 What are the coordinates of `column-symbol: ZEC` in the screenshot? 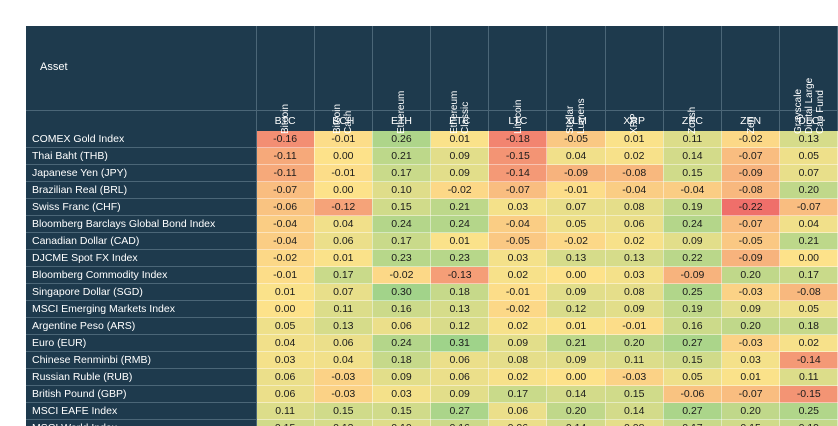 It's located at (693, 120).